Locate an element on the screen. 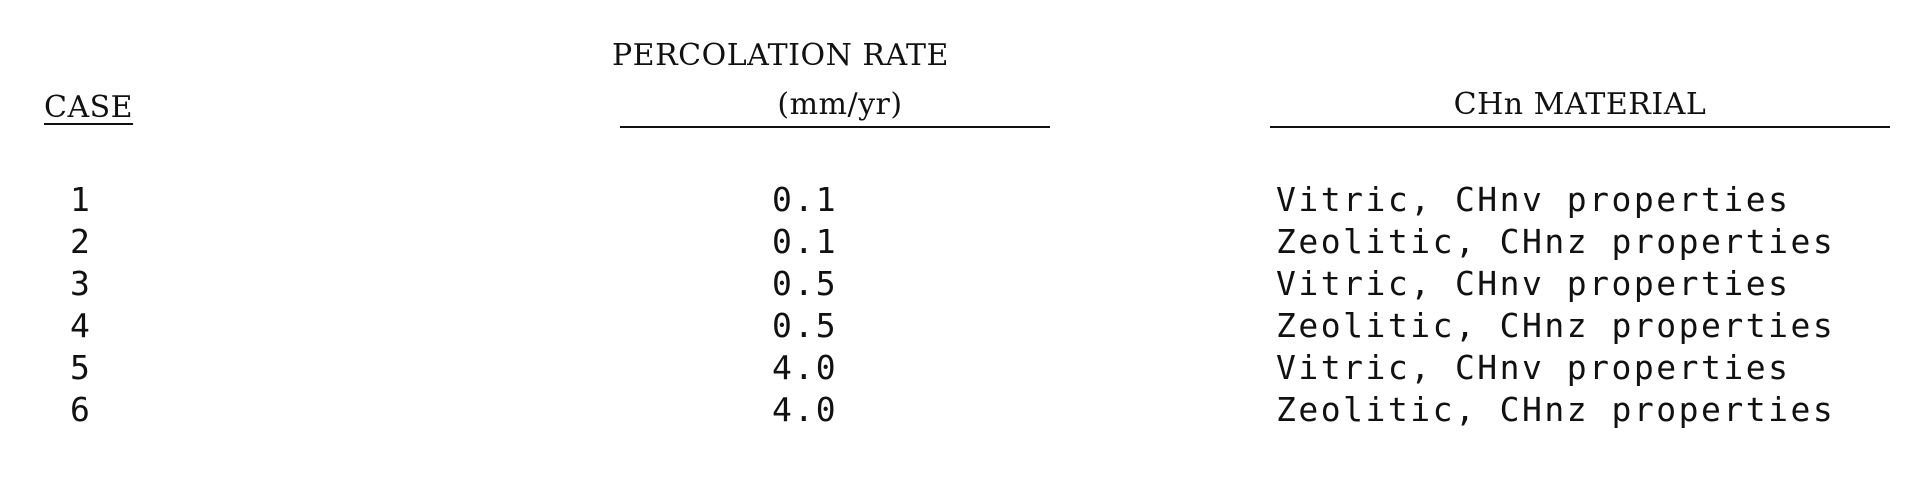  header-case-label: CASE is located at coordinates (89, 107).